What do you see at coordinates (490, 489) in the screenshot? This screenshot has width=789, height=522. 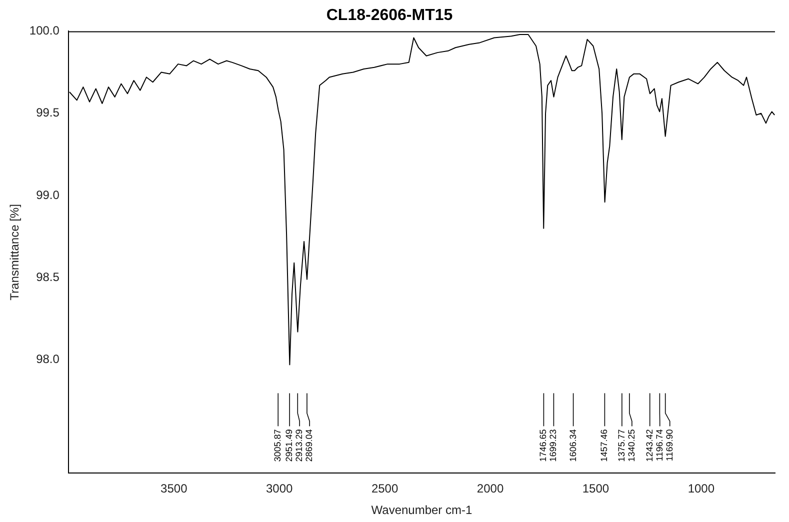 I see `x-tick-label: 2000` at bounding box center [490, 489].